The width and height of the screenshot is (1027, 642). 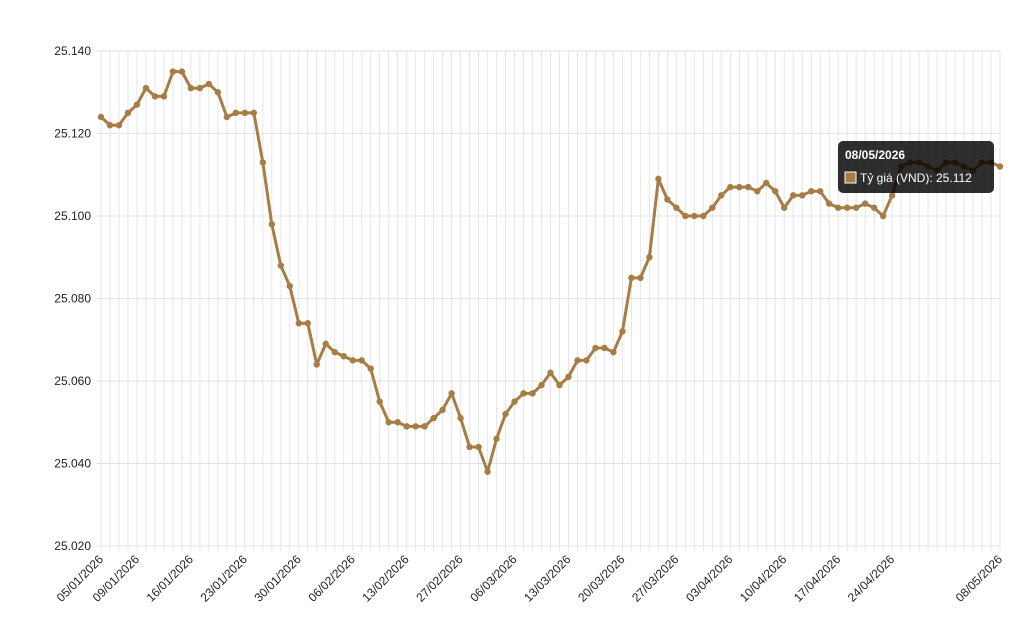 I want to click on x-tick-label: 13/03/2026, so click(x=547, y=578).